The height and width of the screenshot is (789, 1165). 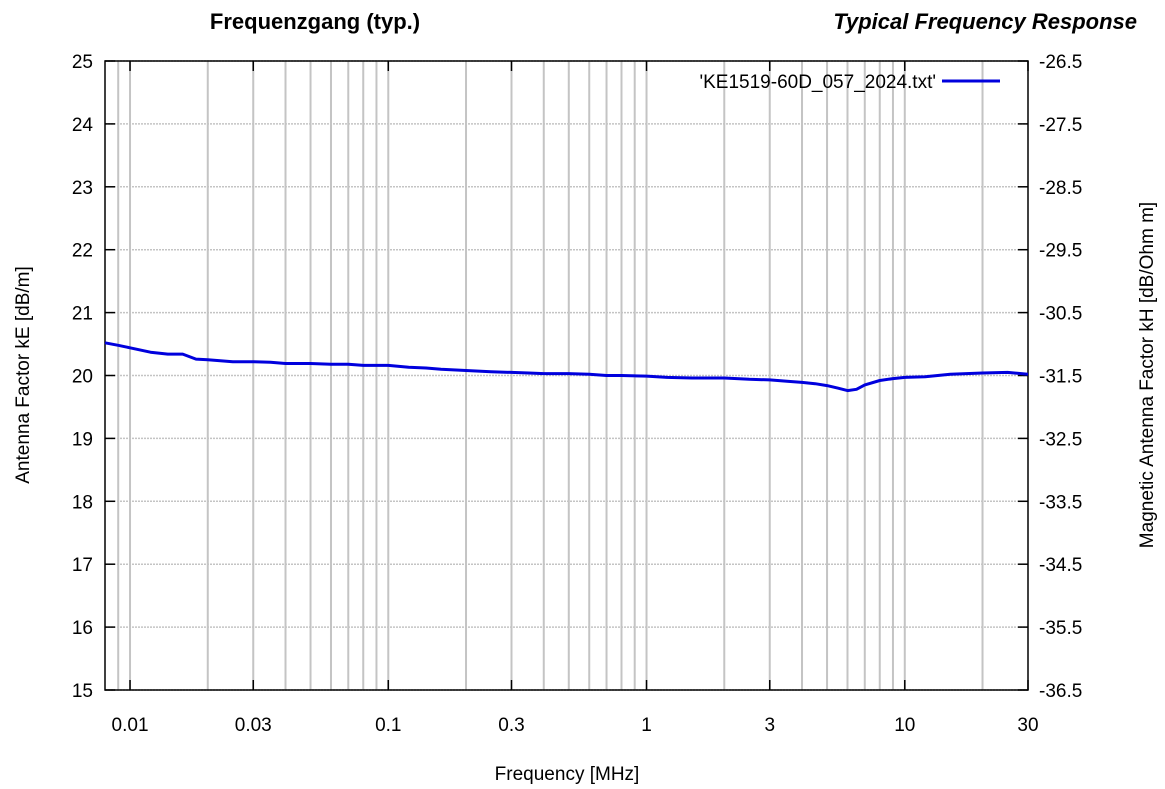 What do you see at coordinates (82, 628) in the screenshot?
I see `y-left-tick-label: 16` at bounding box center [82, 628].